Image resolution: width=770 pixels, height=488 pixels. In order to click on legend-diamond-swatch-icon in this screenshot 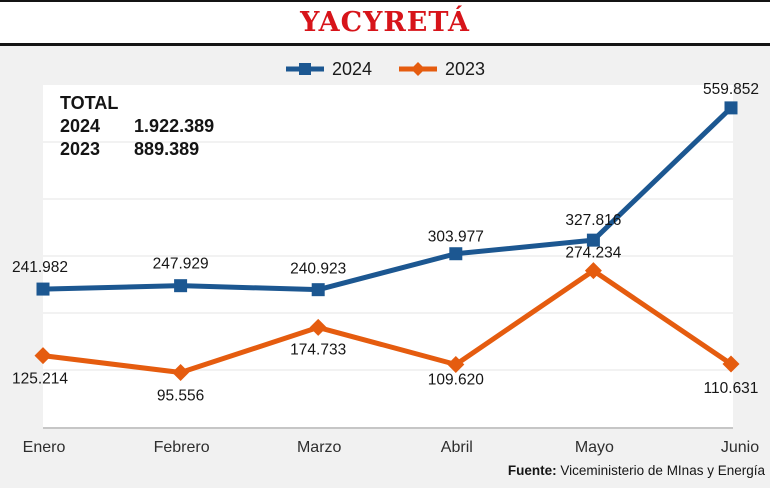, I will do `click(418, 69)`.